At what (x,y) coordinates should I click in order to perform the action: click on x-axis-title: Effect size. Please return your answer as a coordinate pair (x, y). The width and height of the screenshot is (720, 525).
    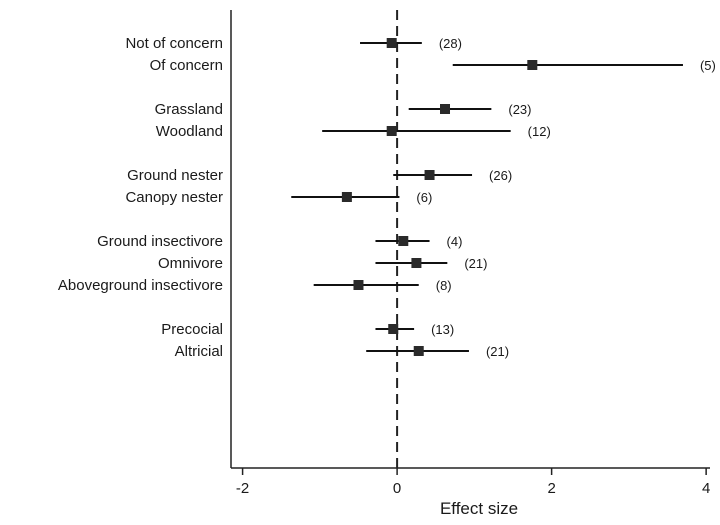
    Looking at the image, I should click on (479, 508).